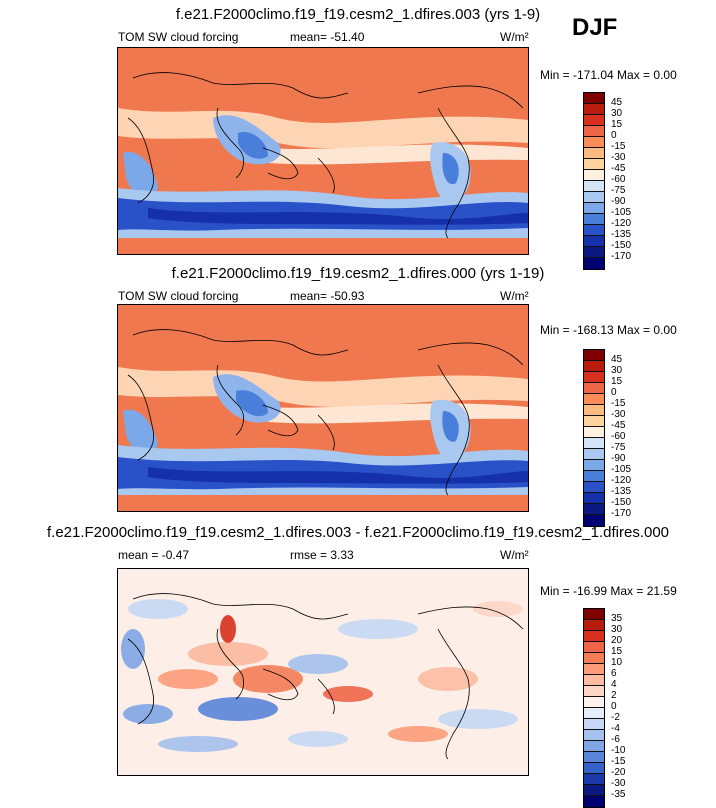 This screenshot has width=716, height=808. What do you see at coordinates (154, 555) in the screenshot?
I see `panel3-mean: mean = -0.47` at bounding box center [154, 555].